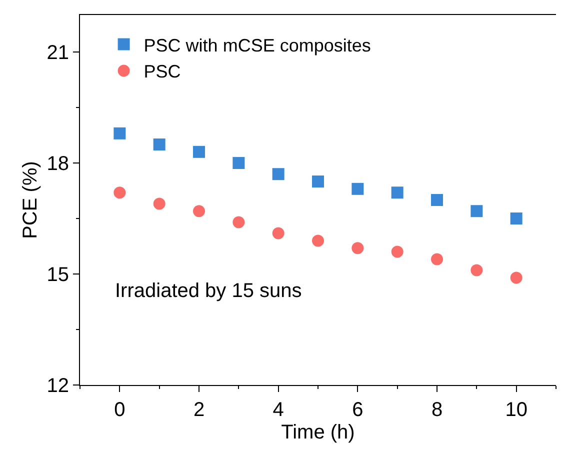  I want to click on x-tick-label: 2, so click(199, 410).